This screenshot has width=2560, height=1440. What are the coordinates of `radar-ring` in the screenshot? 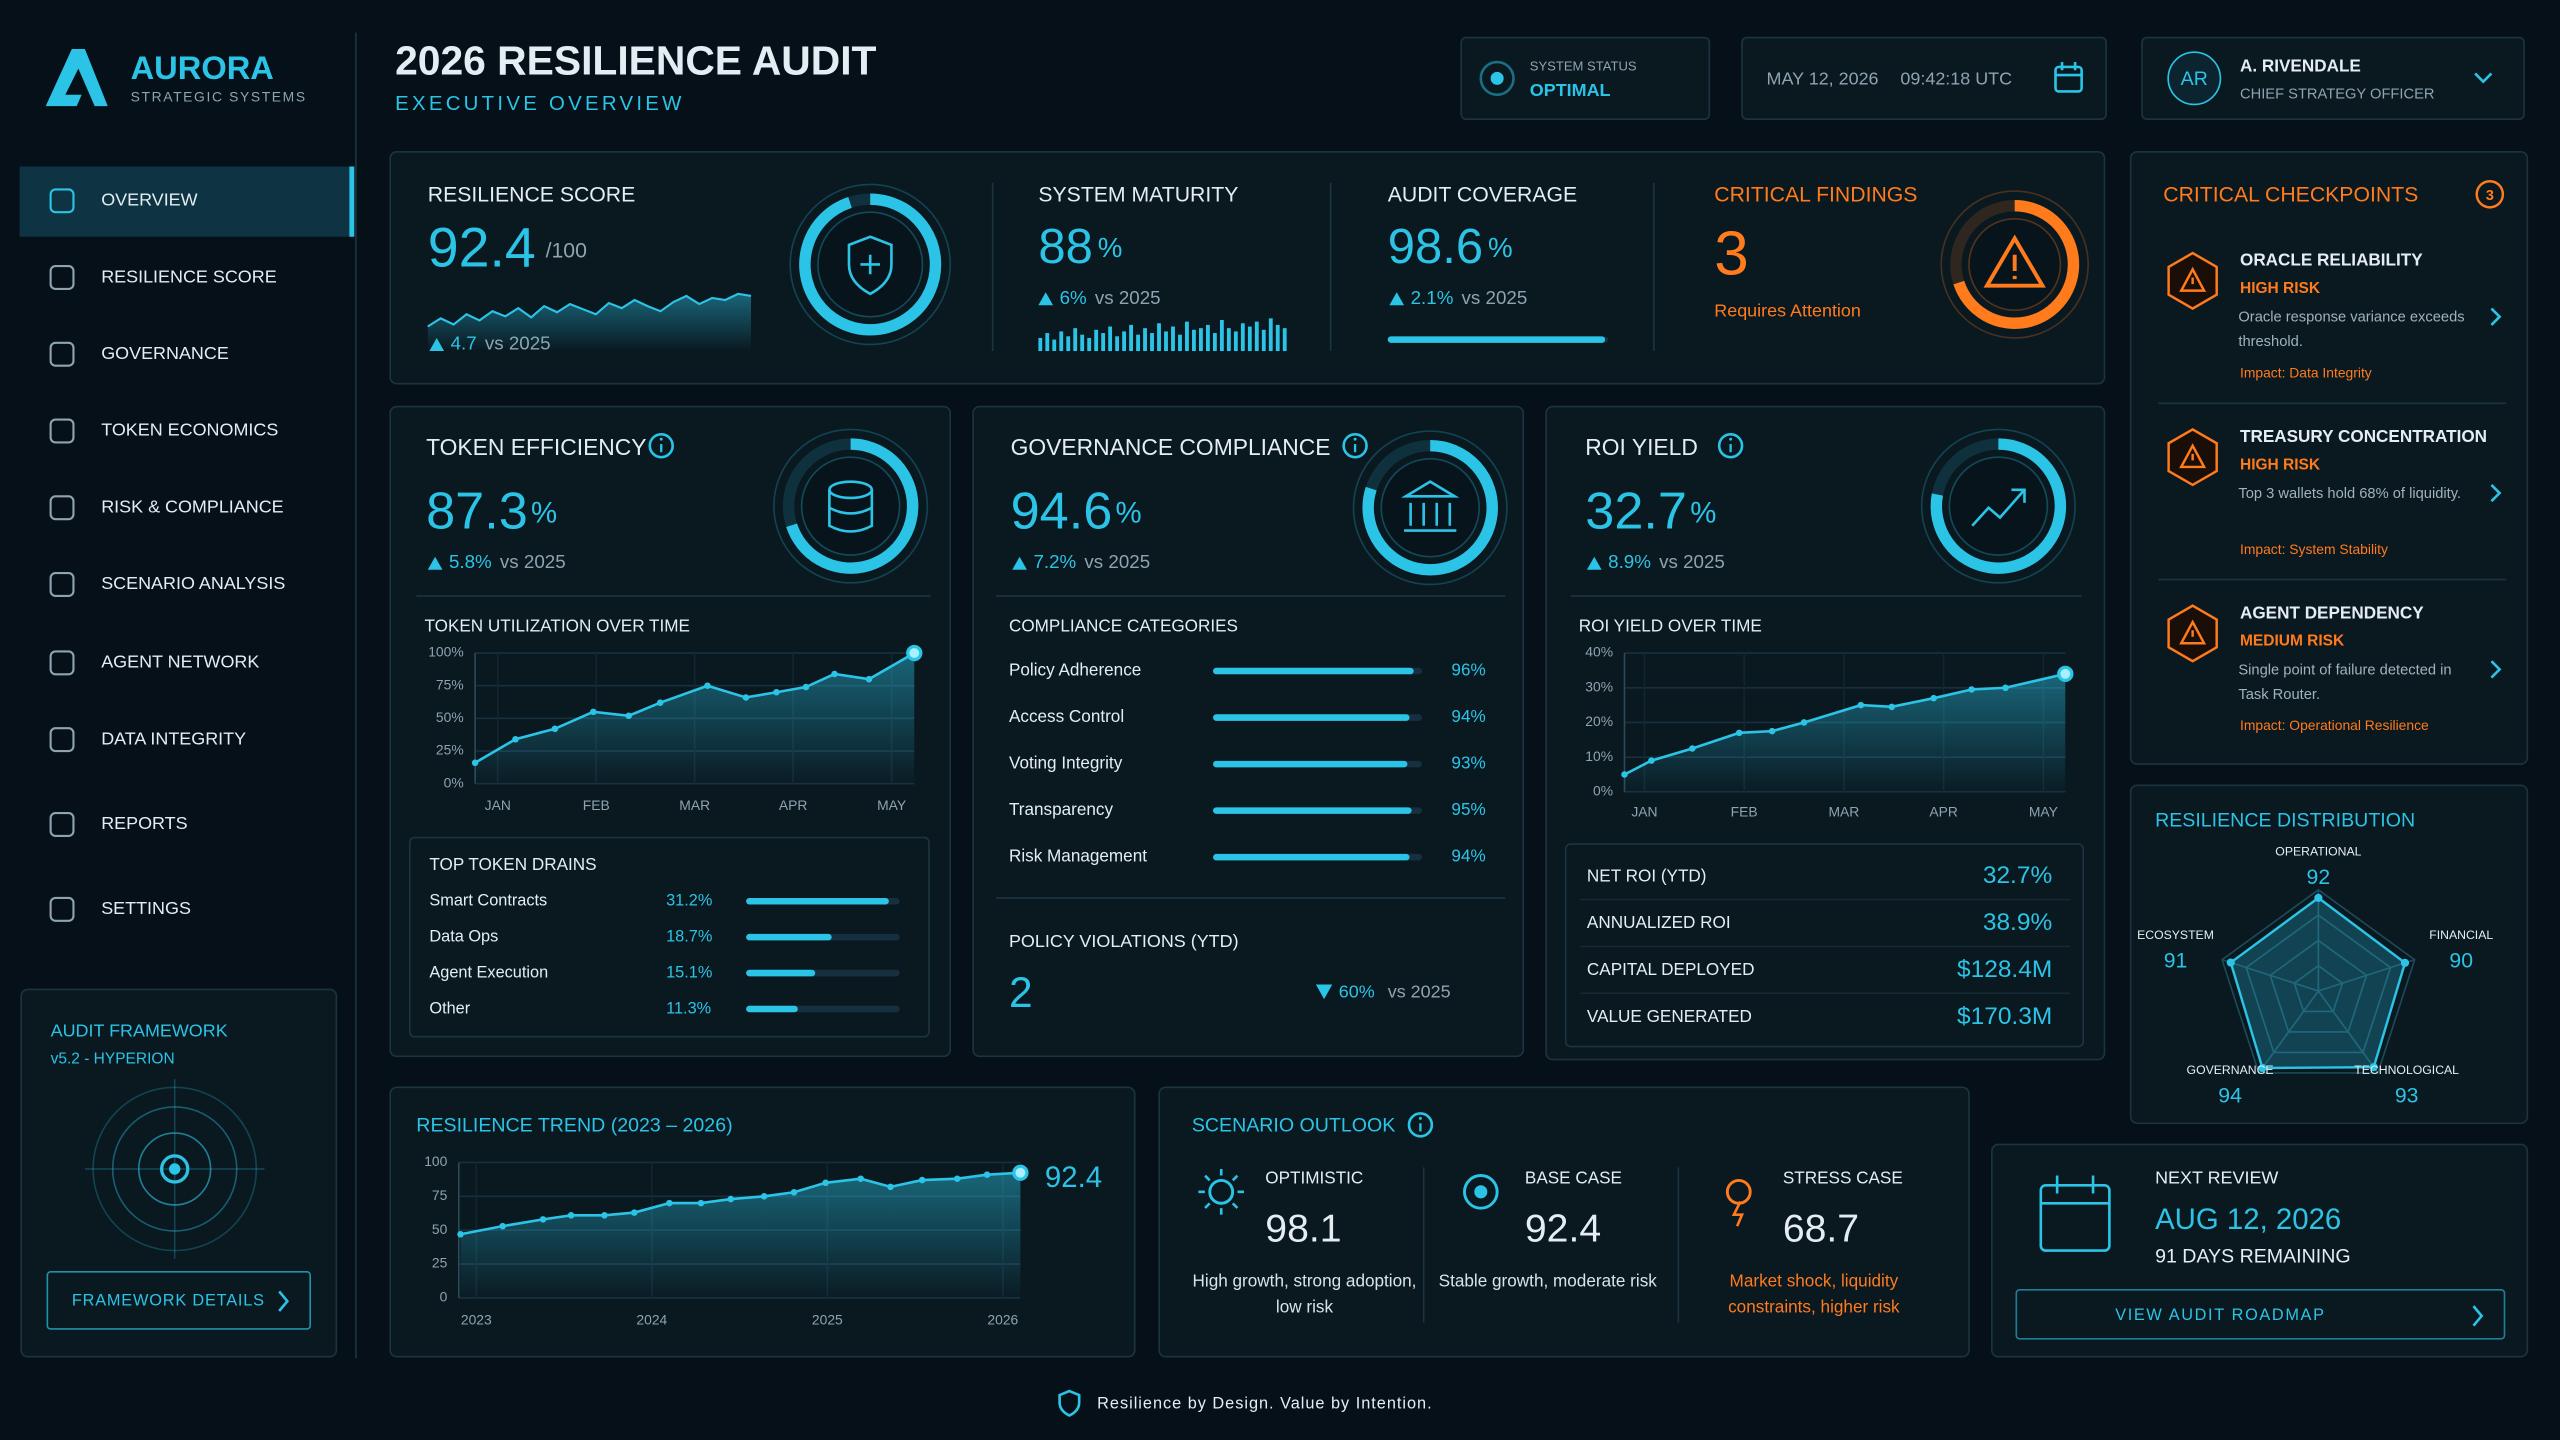 It's located at (2318, 988).